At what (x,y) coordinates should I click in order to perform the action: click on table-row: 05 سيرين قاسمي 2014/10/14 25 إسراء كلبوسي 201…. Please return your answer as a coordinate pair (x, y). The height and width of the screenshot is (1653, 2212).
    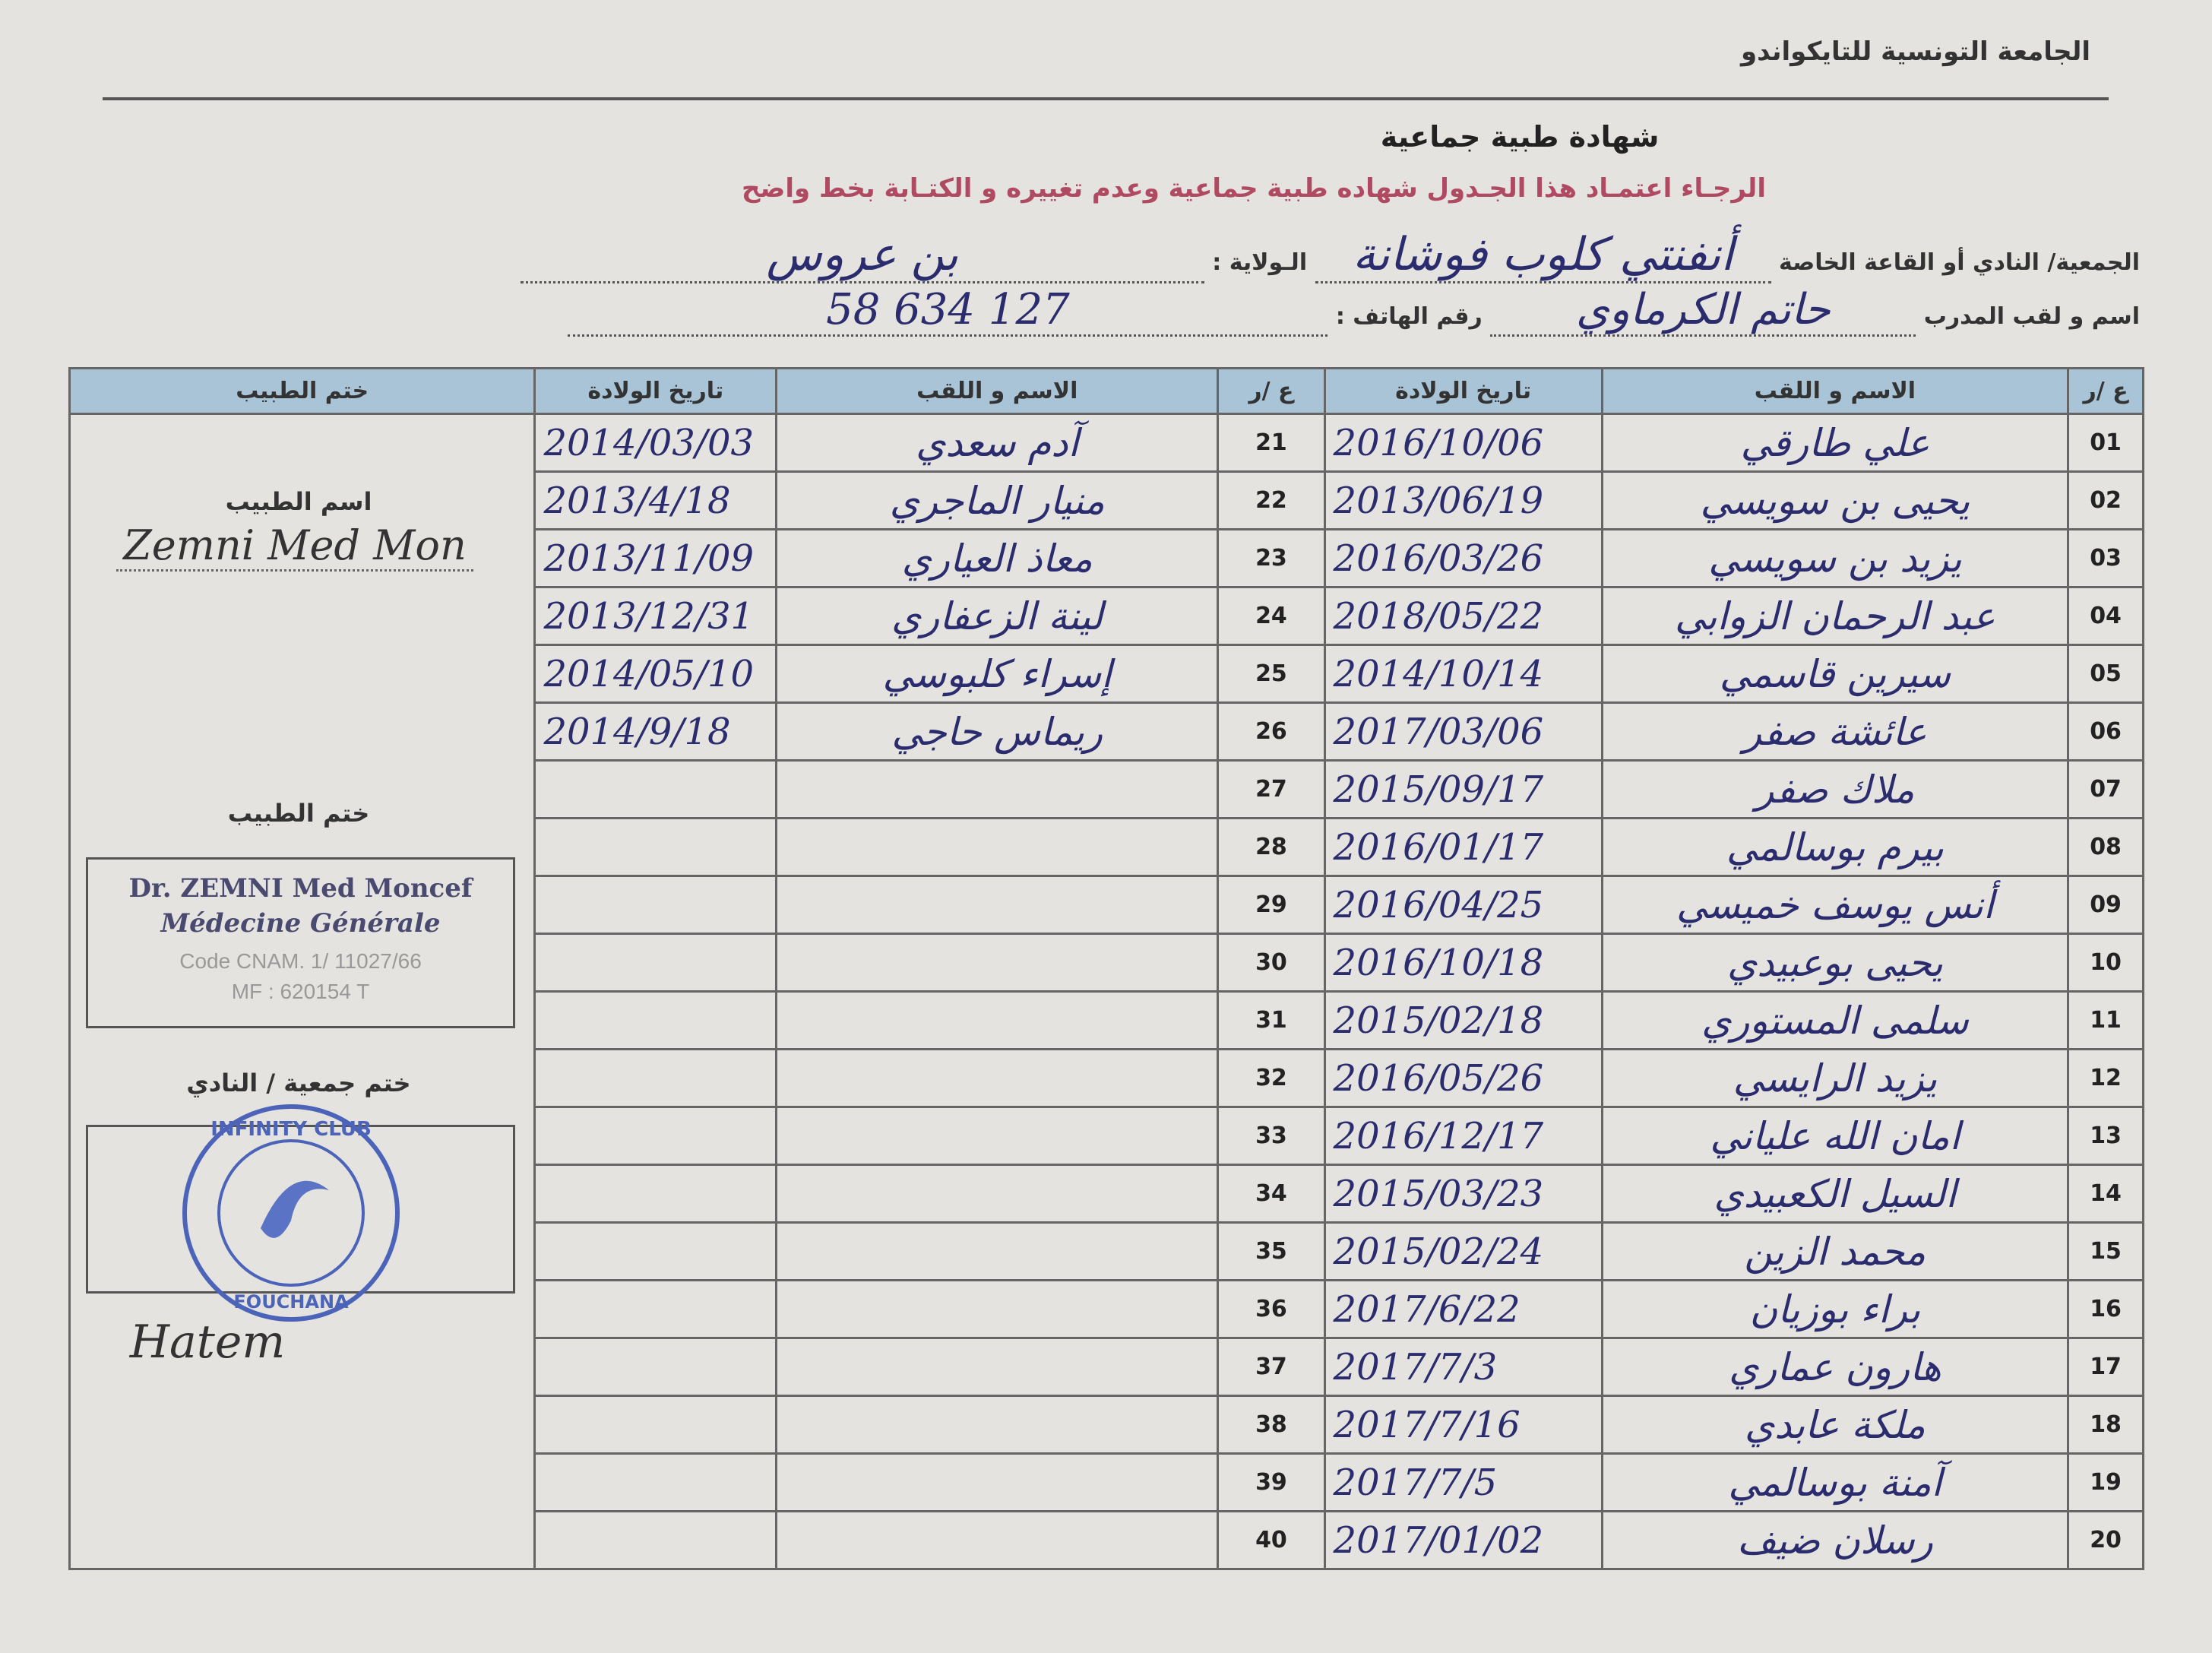
    Looking at the image, I should click on (1107, 674).